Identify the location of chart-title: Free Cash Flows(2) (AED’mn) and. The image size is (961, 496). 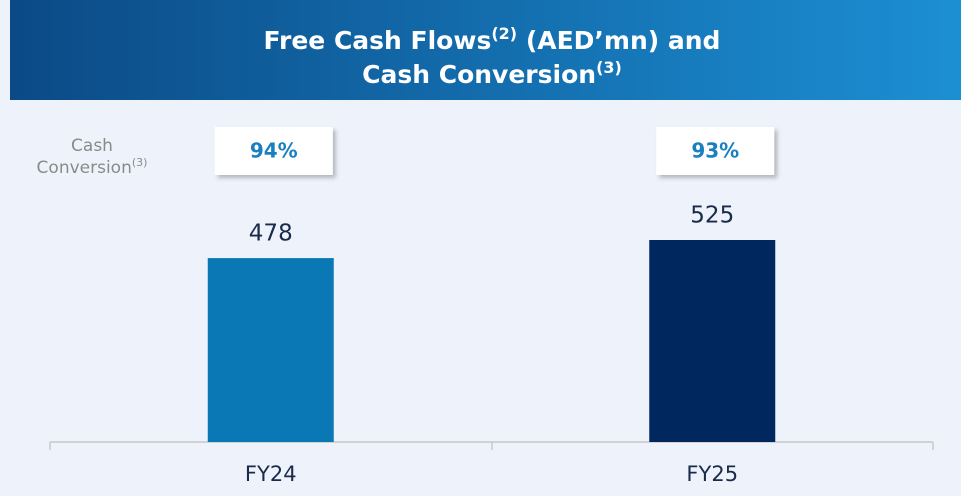
(492, 40).